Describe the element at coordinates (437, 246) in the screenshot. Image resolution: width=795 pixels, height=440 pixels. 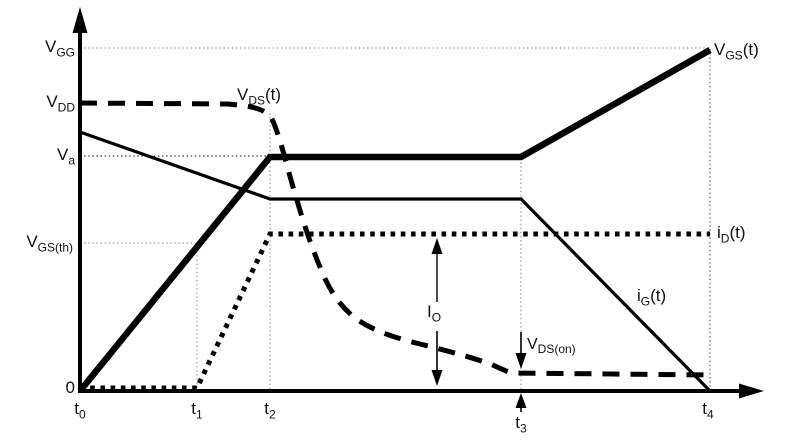
I see `io-up-arrow-icon` at that location.